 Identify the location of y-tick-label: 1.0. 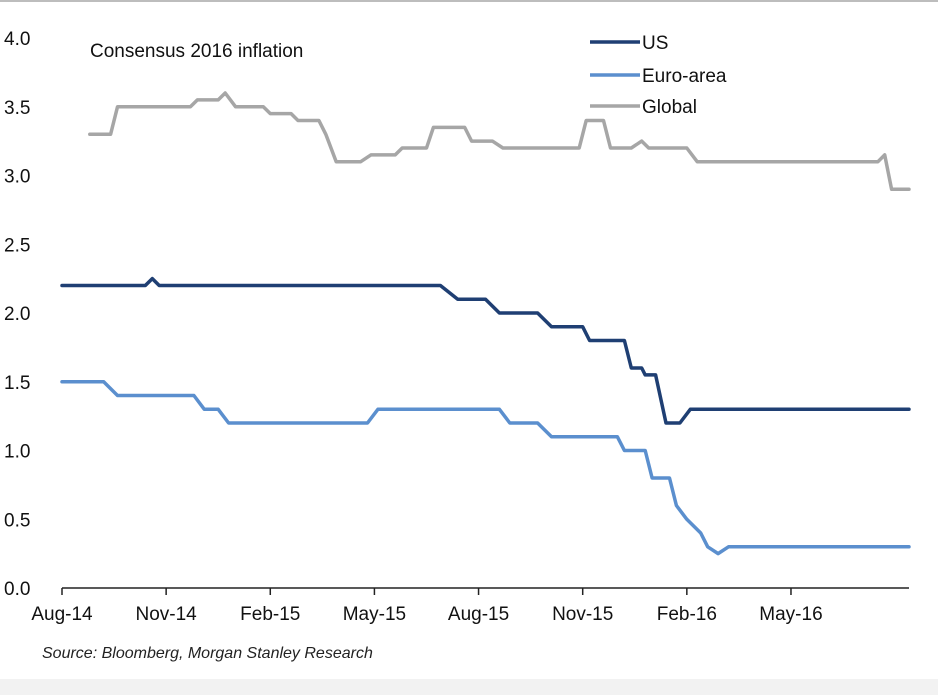
(17, 452).